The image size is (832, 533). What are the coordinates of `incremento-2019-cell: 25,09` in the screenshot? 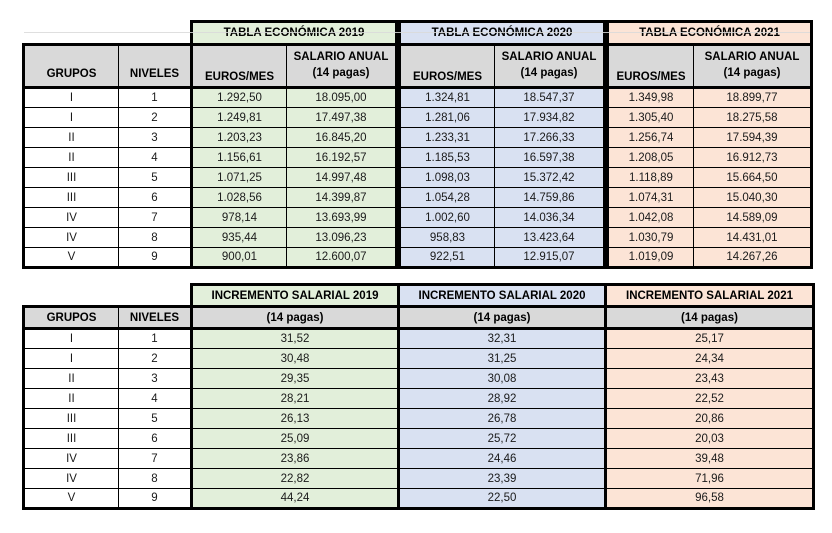 It's located at (294, 438).